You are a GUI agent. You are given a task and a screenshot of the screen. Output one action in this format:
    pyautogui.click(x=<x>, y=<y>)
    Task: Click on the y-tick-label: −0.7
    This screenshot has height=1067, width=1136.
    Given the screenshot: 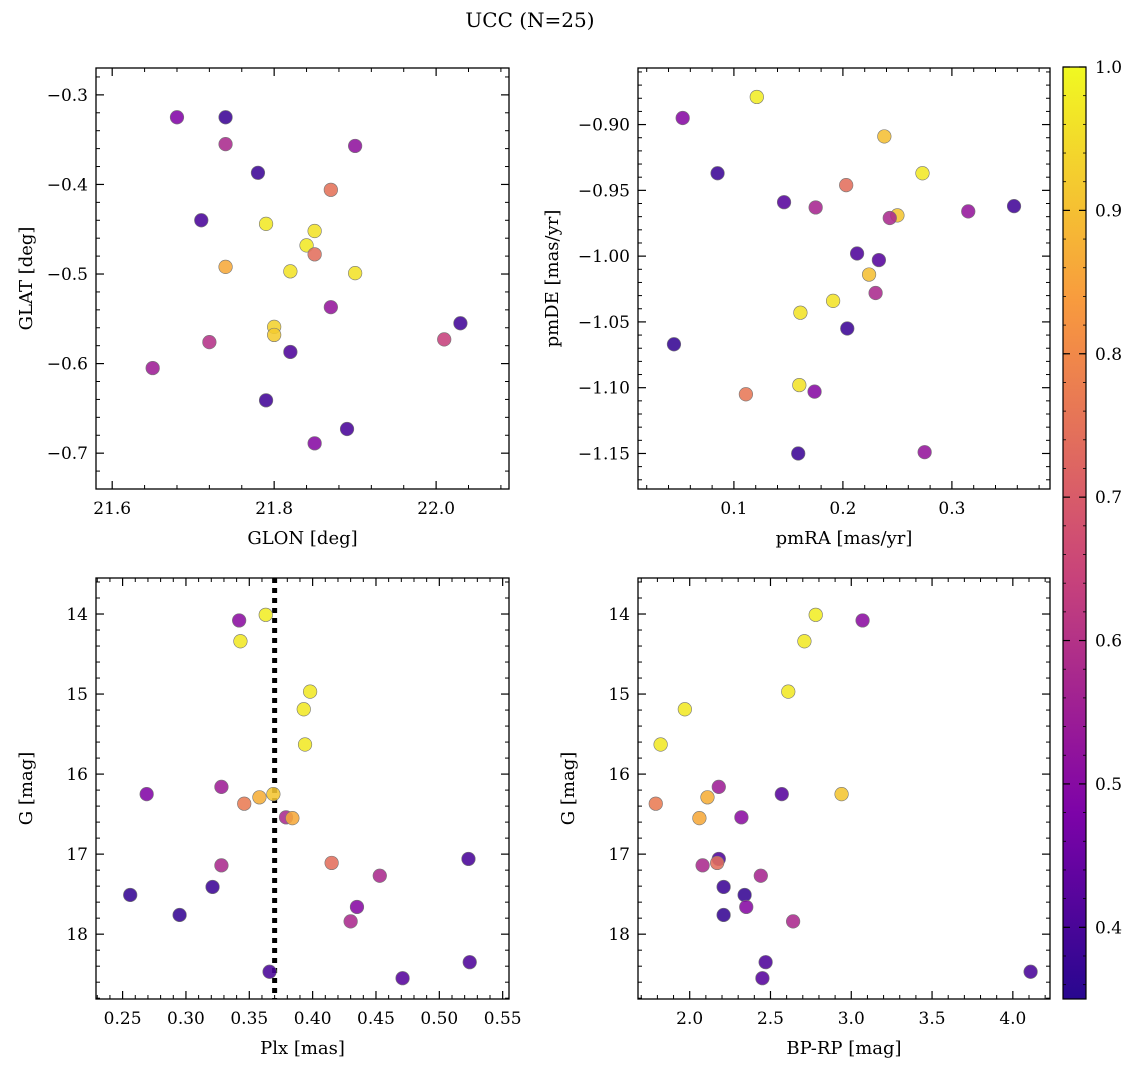 What is the action you would take?
    pyautogui.click(x=67, y=454)
    